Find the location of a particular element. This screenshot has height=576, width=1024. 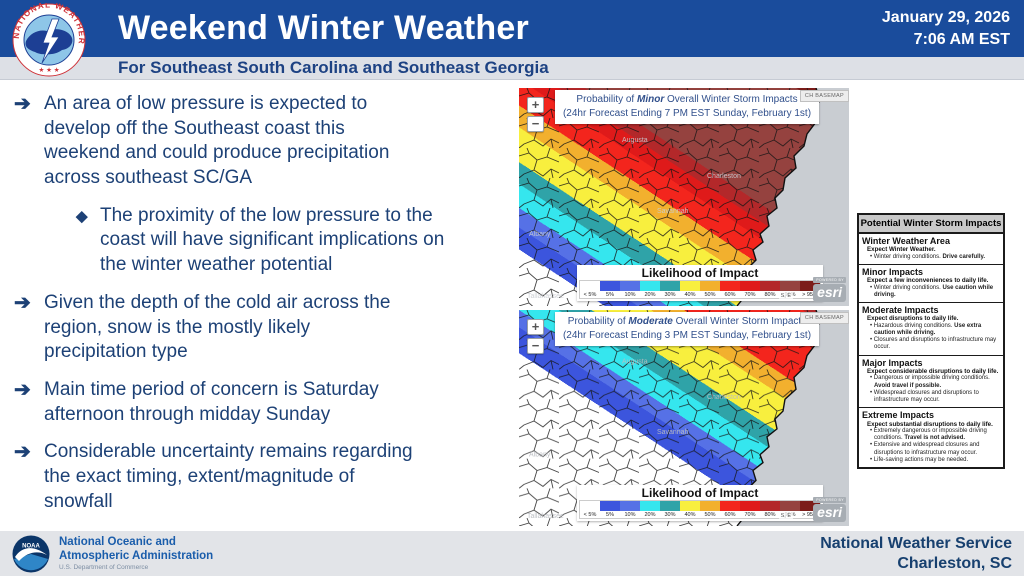

legend-color-bar: < 5%5%10%20%30%40%50%60%70%80%90%> 95% is located at coordinates (700, 509).